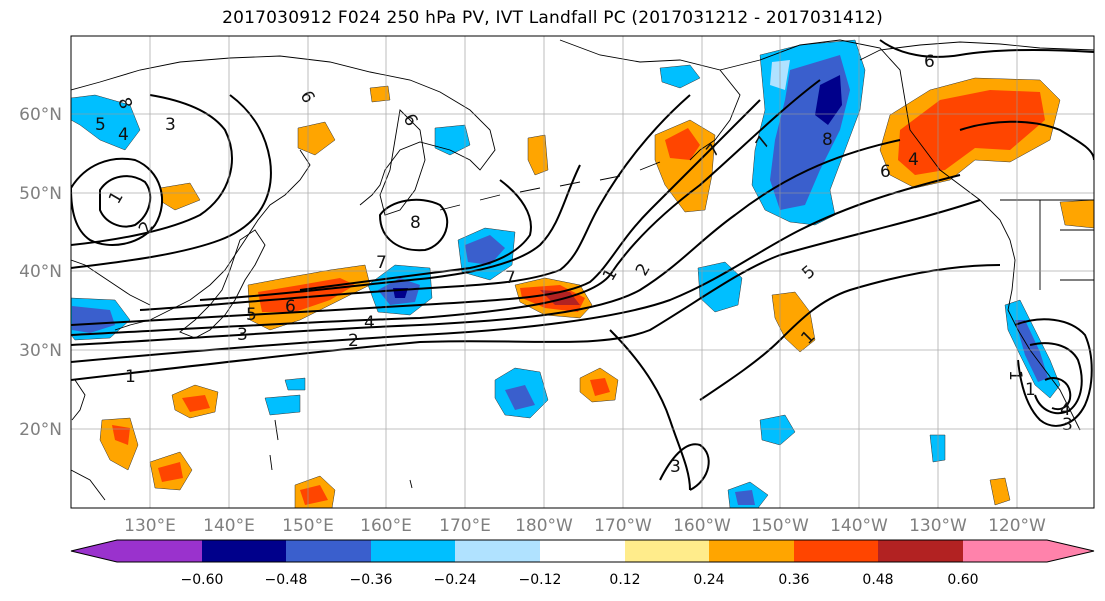 Image resolution: width=1105 pixels, height=601 pixels. Describe the element at coordinates (624, 580) in the screenshot. I see `colorbar-tick: 0.12` at that location.